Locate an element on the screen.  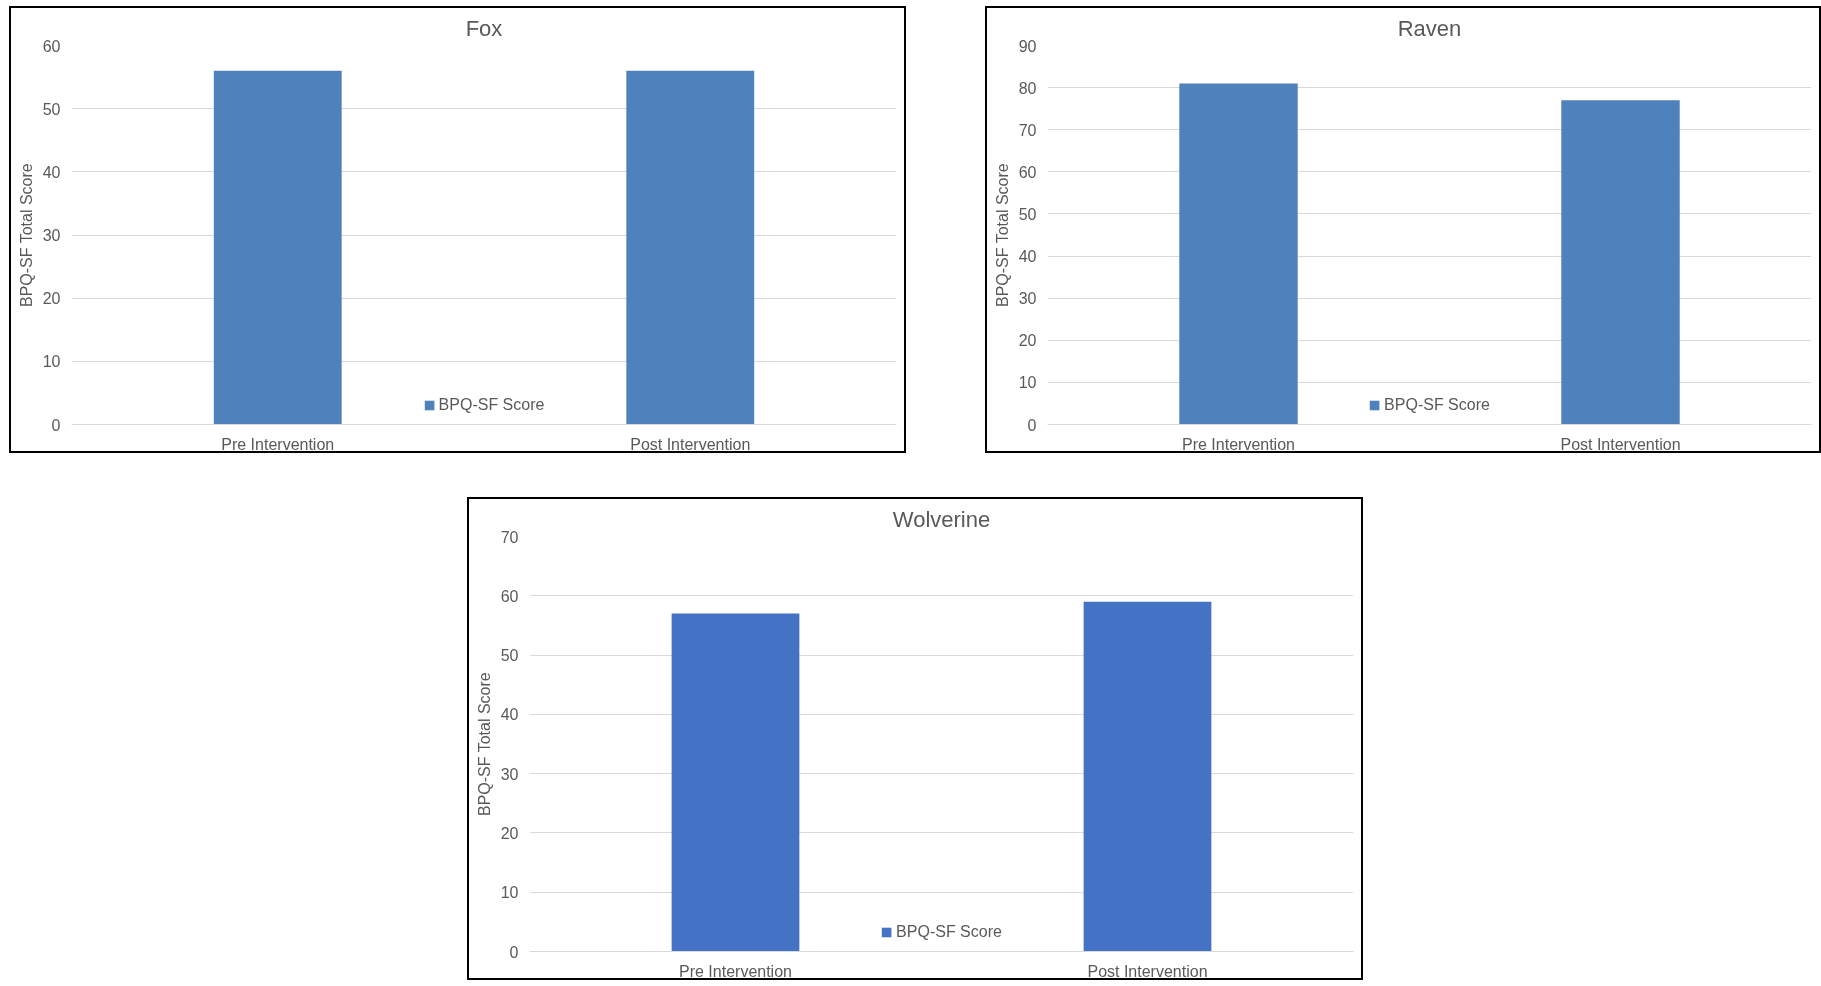
y-tick-label: 80 is located at coordinates (1027, 88).